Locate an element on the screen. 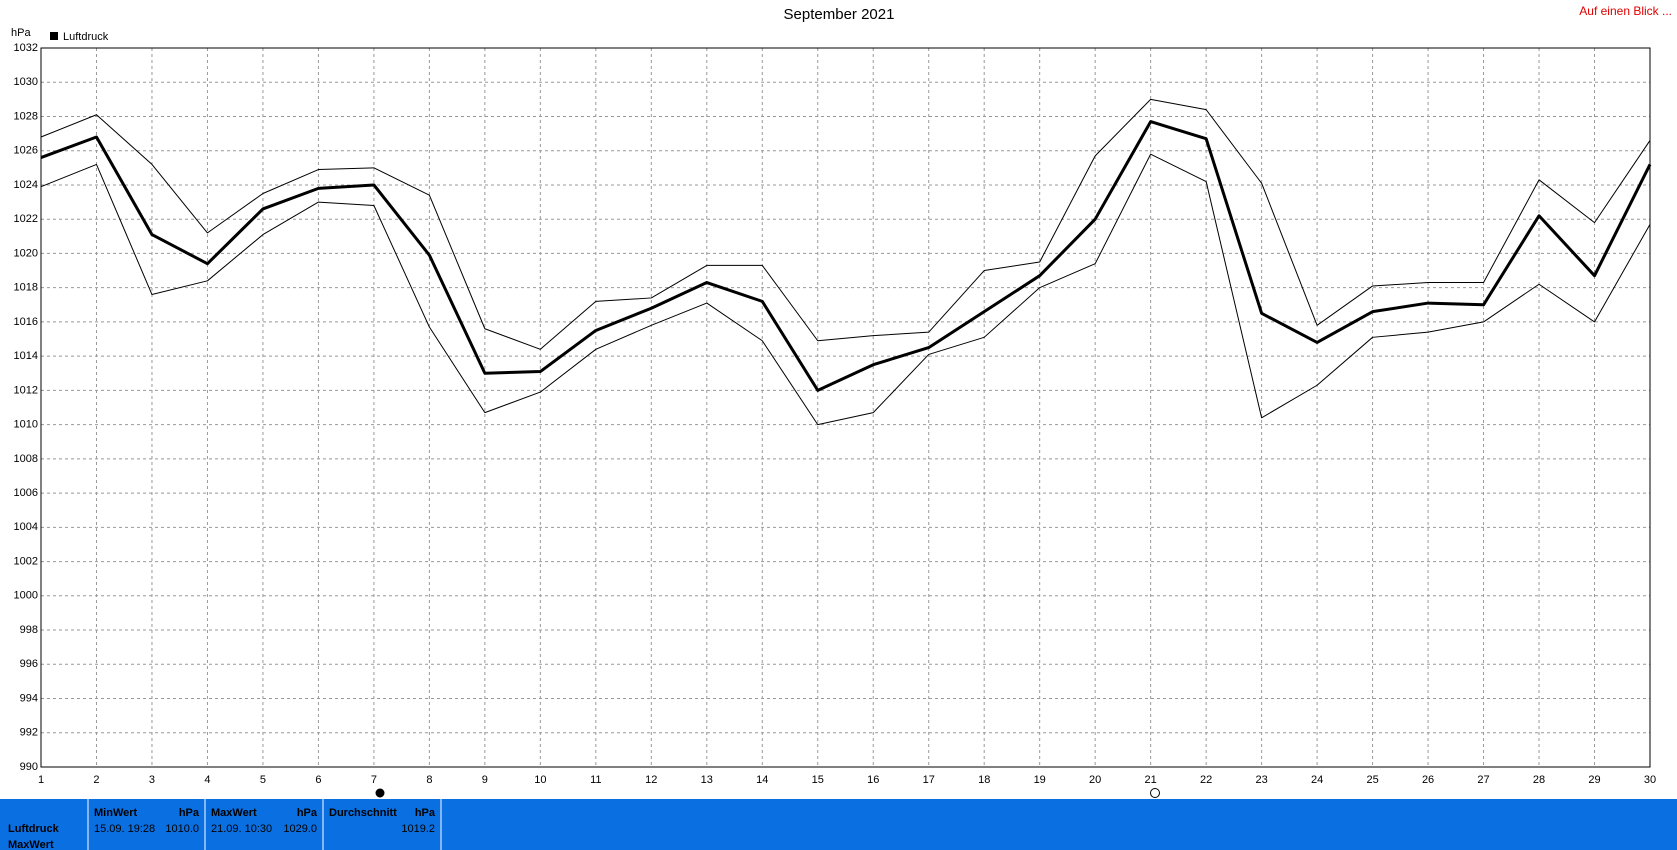 This screenshot has height=850, width=1677. moon-full is located at coordinates (1155, 793).